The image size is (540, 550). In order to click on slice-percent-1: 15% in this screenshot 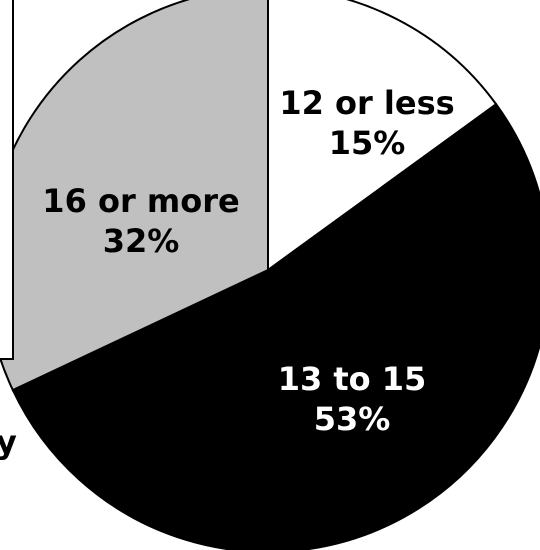, I will do `click(367, 143)`.